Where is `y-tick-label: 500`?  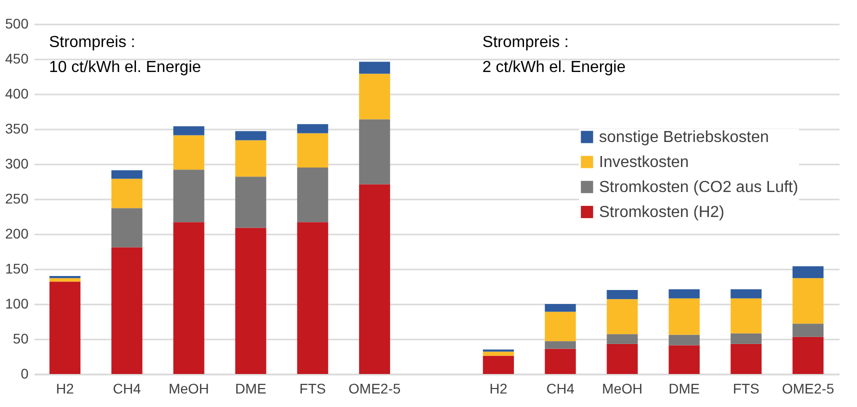 y-tick-label: 500 is located at coordinates (17, 24).